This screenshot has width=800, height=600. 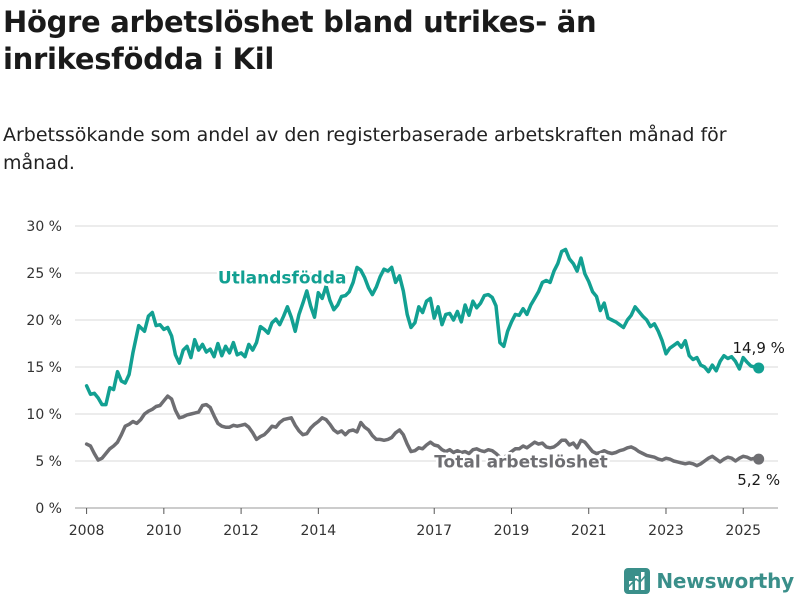 I want to click on x-tick-label: 2025, so click(x=743, y=531).